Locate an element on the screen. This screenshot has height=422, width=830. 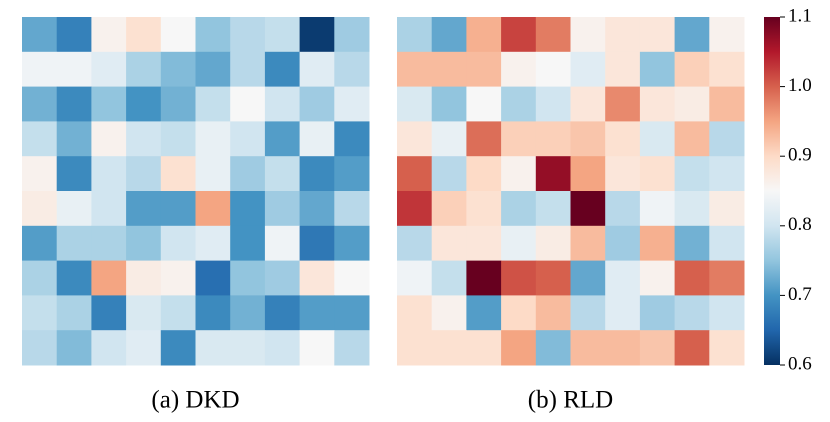
colorbar-tick-label: 1.1 is located at coordinates (800, 15).